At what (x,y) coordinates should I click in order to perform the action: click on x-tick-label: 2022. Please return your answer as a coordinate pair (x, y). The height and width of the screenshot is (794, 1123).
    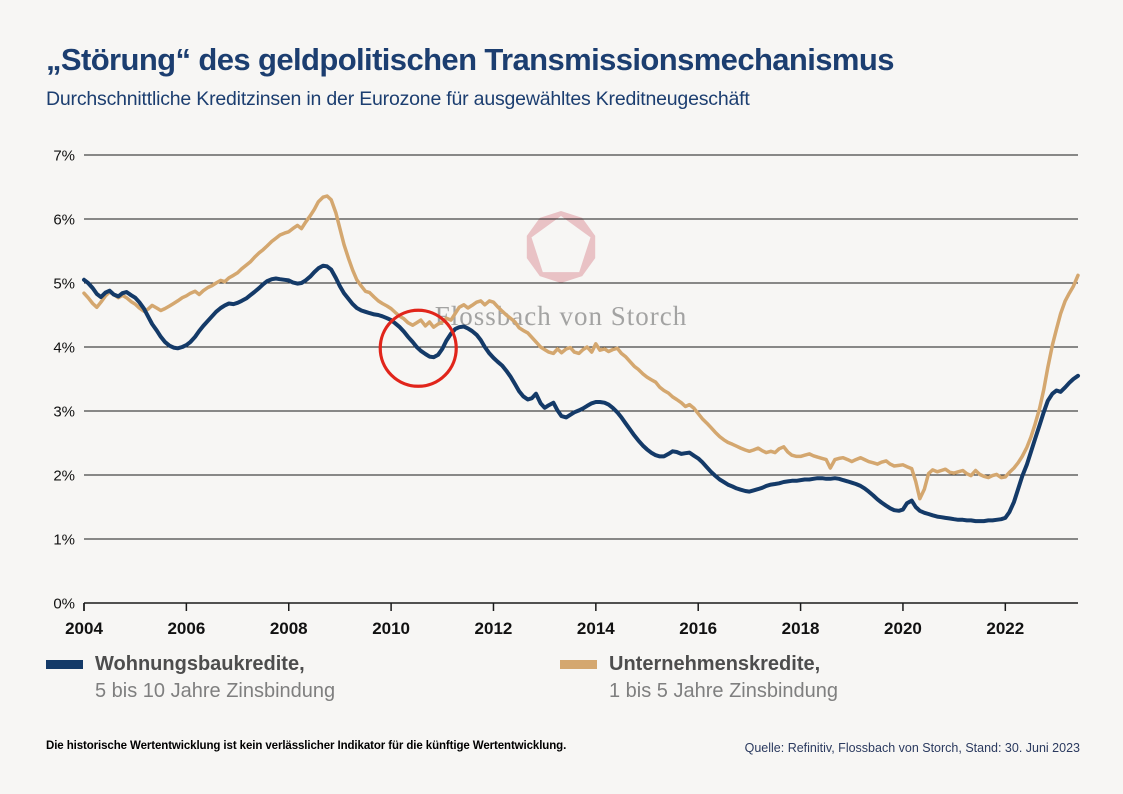
    Looking at the image, I should click on (1005, 628).